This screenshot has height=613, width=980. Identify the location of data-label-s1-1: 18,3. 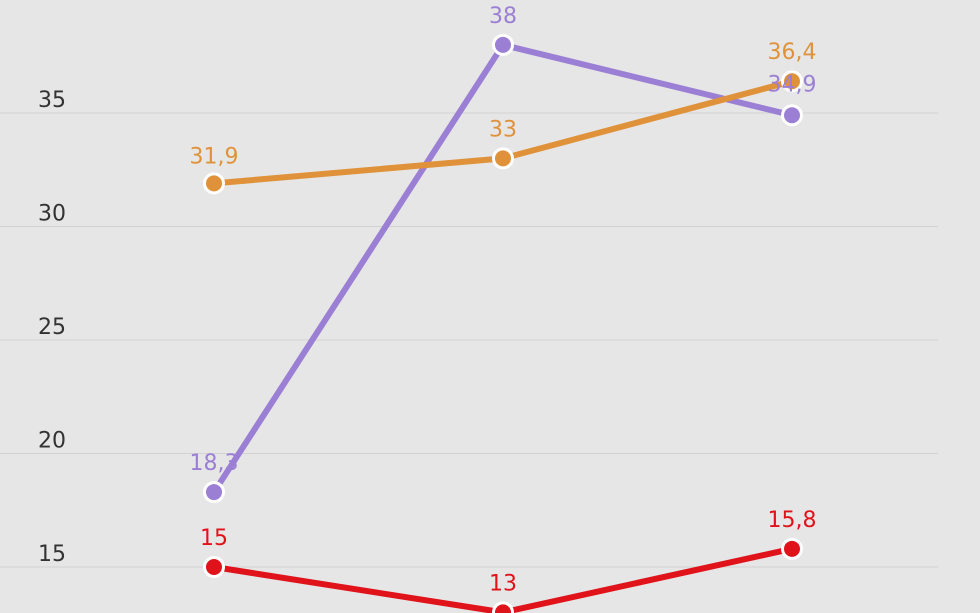
(214, 463).